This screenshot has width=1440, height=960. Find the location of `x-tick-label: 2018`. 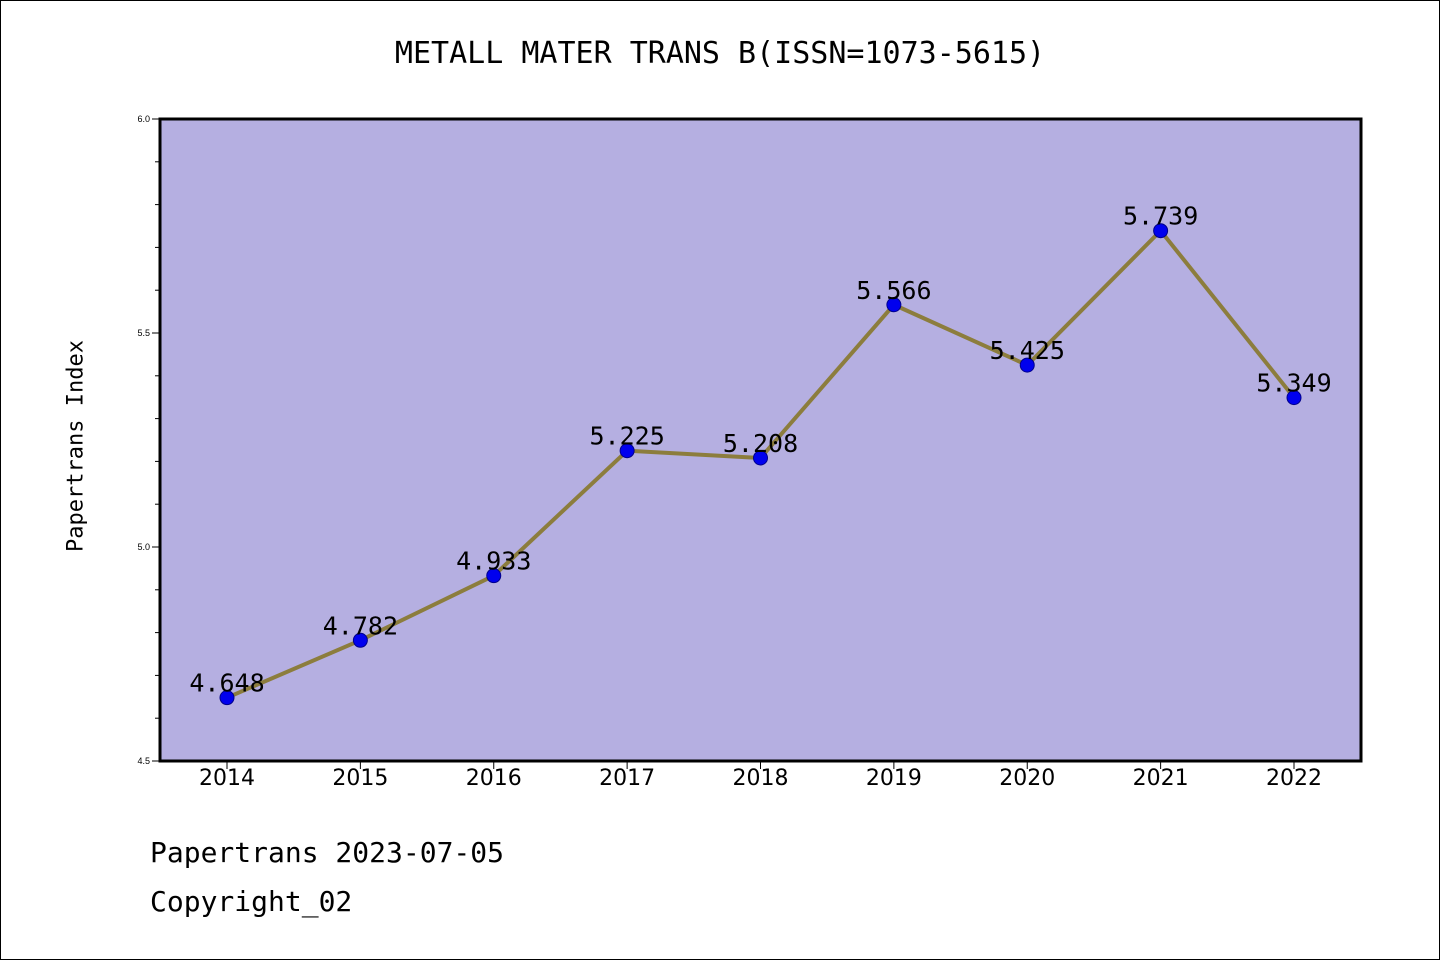

x-tick-label: 2018 is located at coordinates (761, 778).